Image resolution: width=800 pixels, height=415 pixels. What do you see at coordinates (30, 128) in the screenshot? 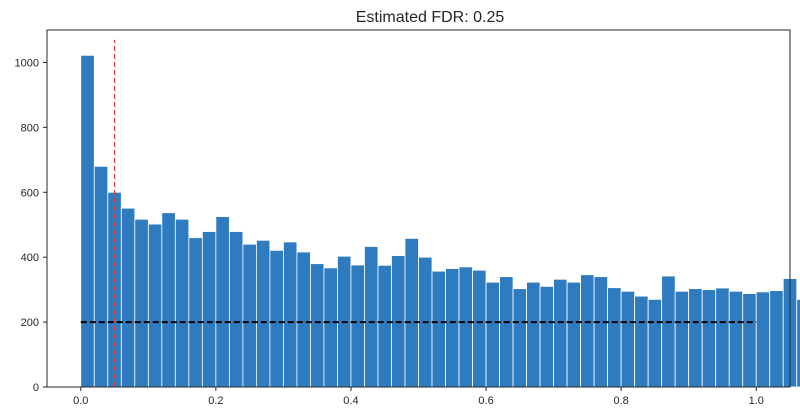
I see `y-tick-label: 800` at bounding box center [30, 128].